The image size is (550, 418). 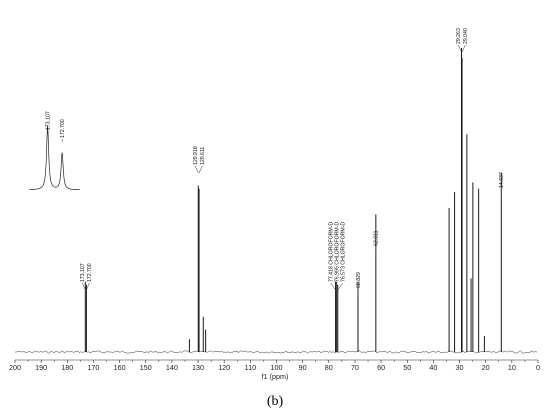 What do you see at coordinates (172, 367) in the screenshot?
I see `x-tick-label-140: 140` at bounding box center [172, 367].